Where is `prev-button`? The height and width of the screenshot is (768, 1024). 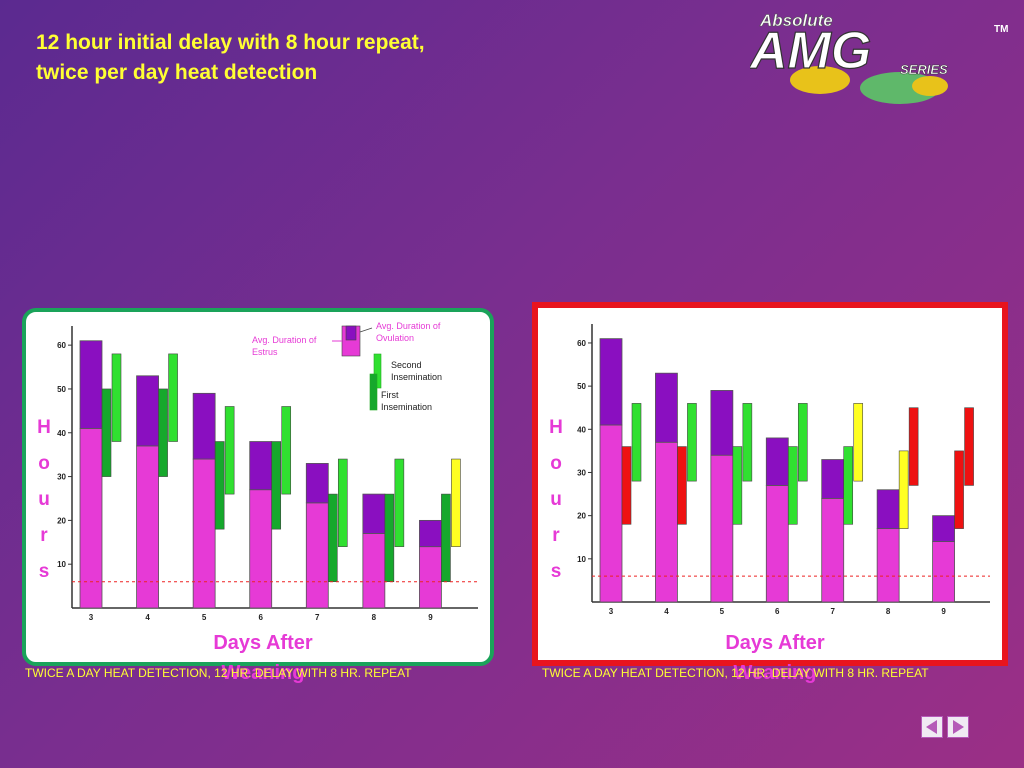 prev-button is located at coordinates (932, 727).